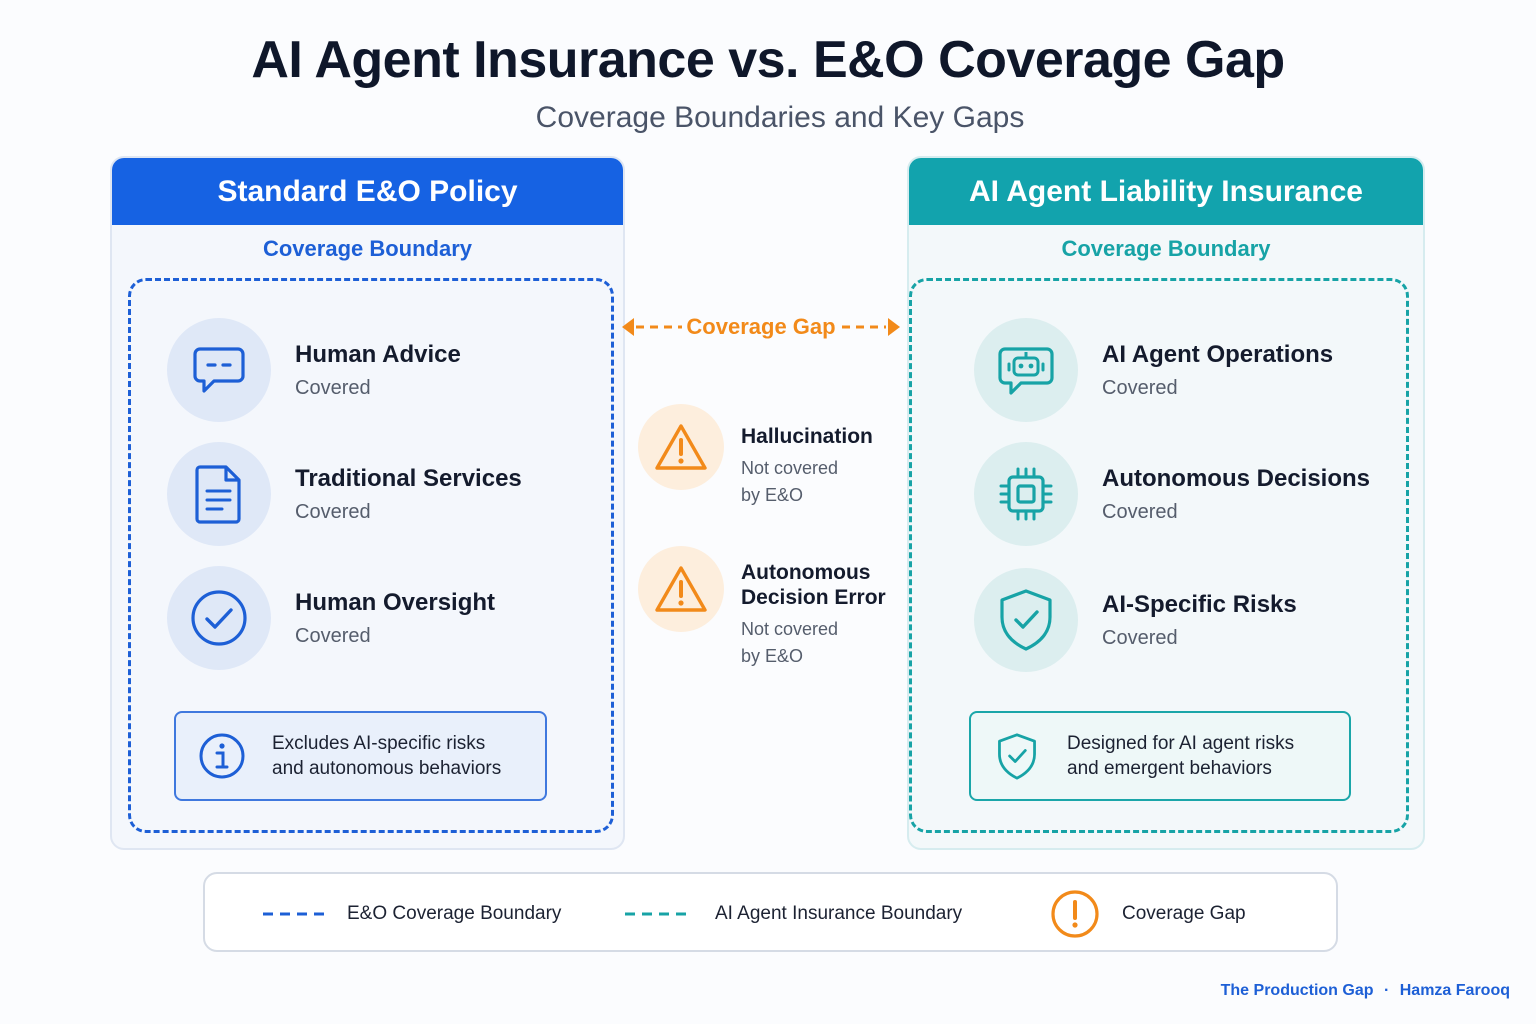 This screenshot has width=1536, height=1024. Describe the element at coordinates (1172, 494) in the screenshot. I see `ai-item-autonomous-decisions: Autonomous Decisions Covered` at that location.